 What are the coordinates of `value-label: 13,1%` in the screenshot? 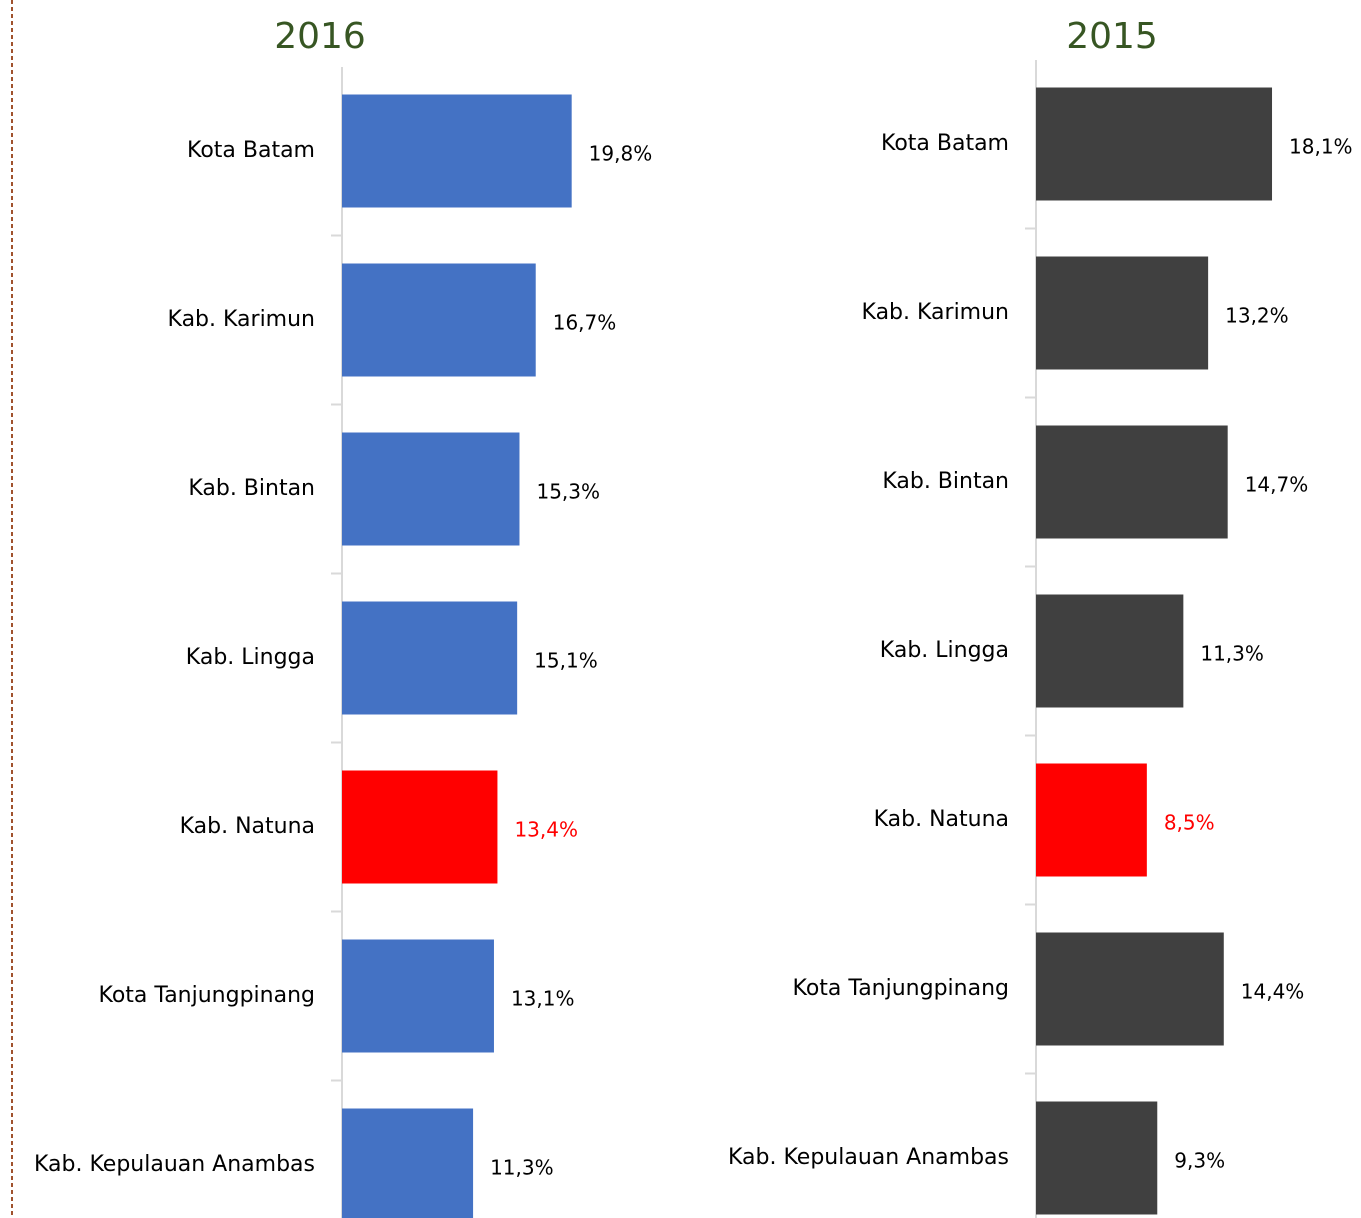 It's located at (543, 999).